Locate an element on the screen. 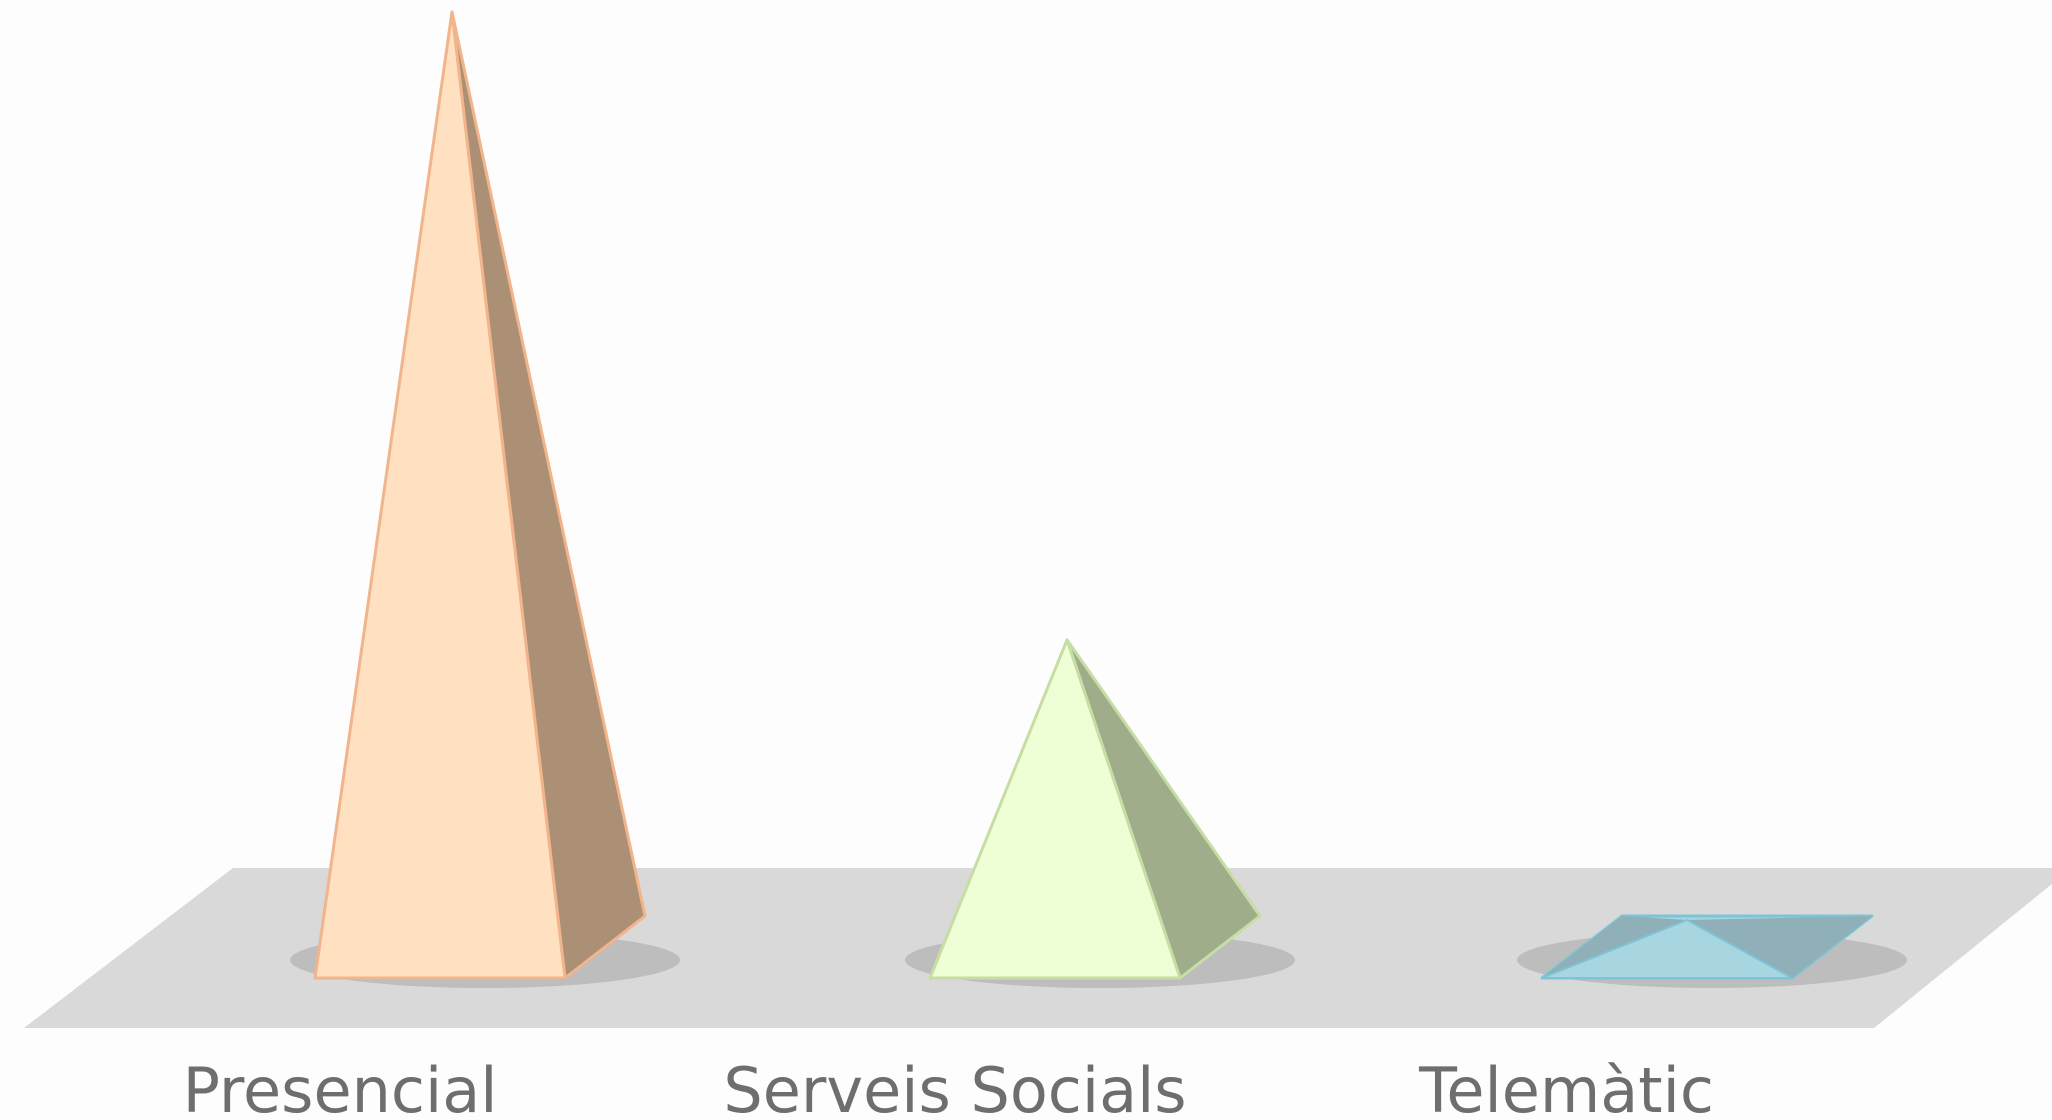 The height and width of the screenshot is (1120, 2052). pyramid-face-right is located at coordinates (1779, 947).